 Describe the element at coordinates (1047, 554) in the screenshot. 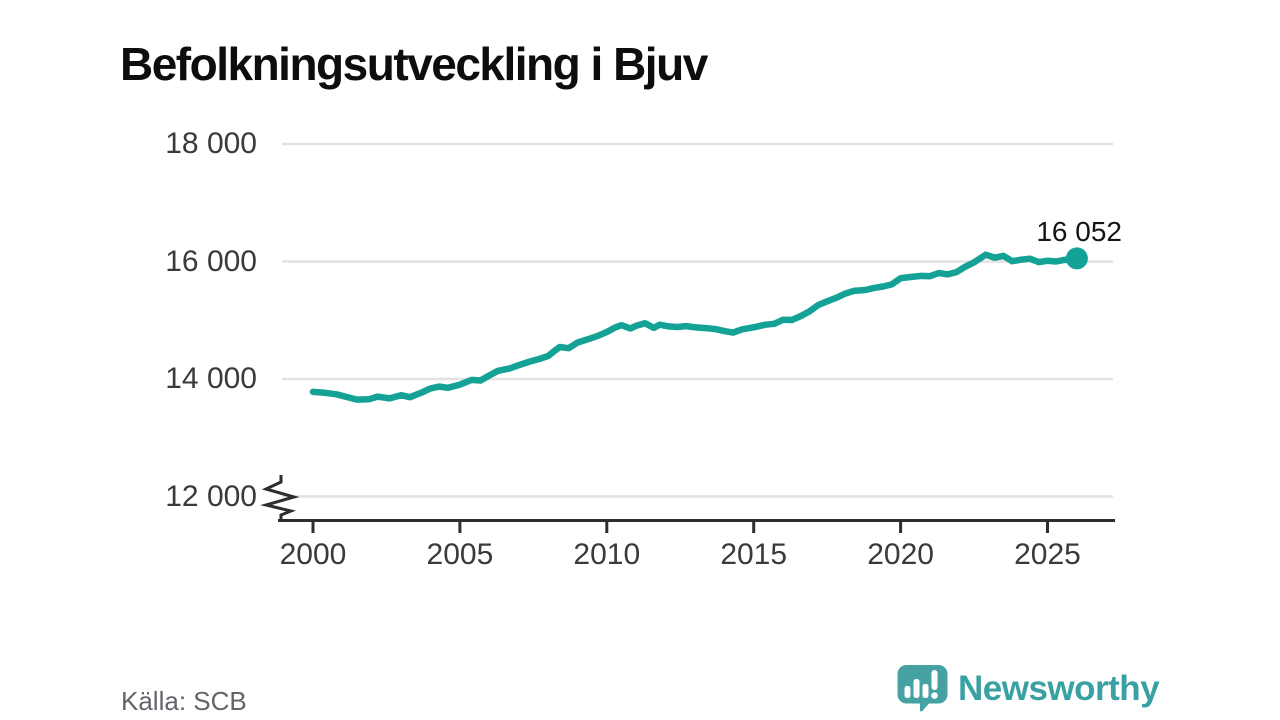

I see `x-tick-label: 2025` at that location.